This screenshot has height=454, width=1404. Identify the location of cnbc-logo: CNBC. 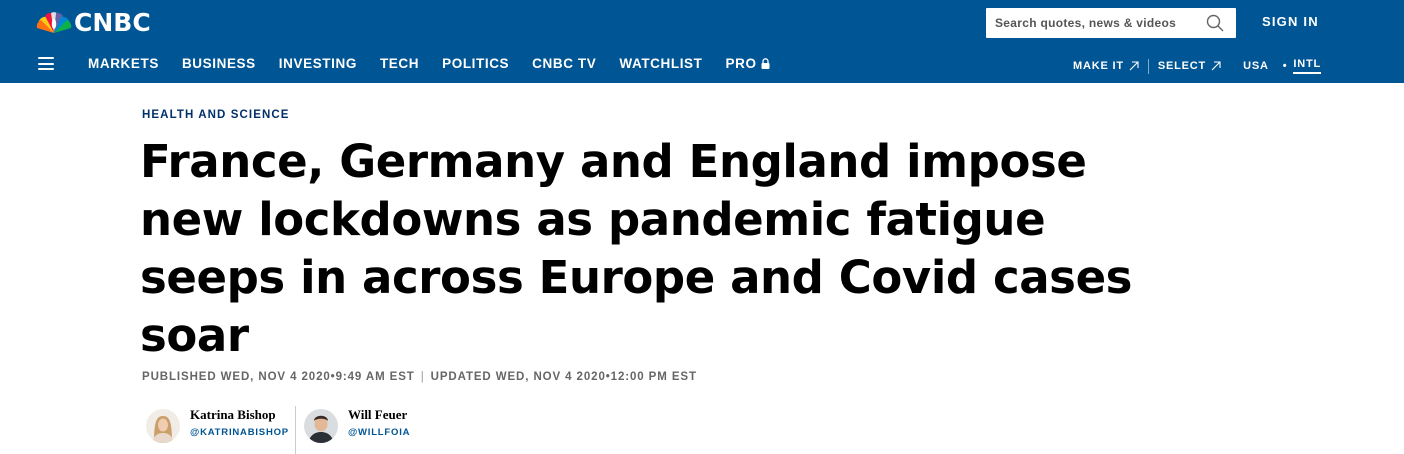
(93, 22).